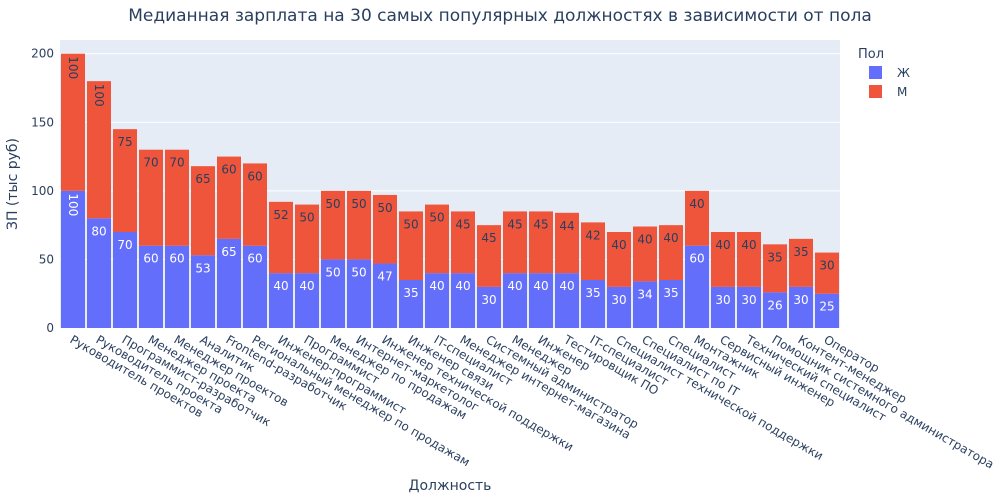 This screenshot has width=1000, height=504. I want to click on y-tick-labels: 0 50 100 150 200, so click(42, 191).